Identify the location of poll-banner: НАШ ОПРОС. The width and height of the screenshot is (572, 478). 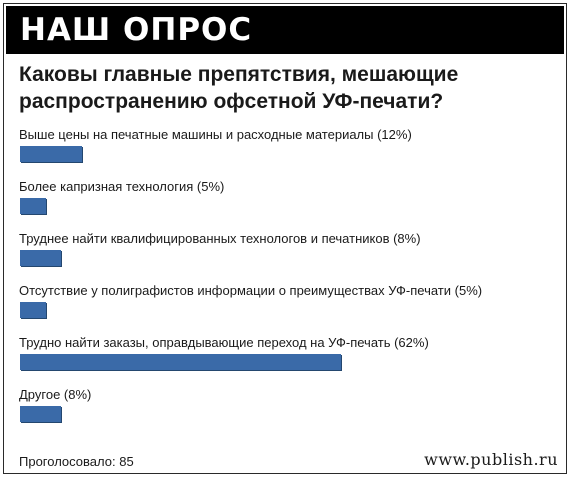
(285, 30).